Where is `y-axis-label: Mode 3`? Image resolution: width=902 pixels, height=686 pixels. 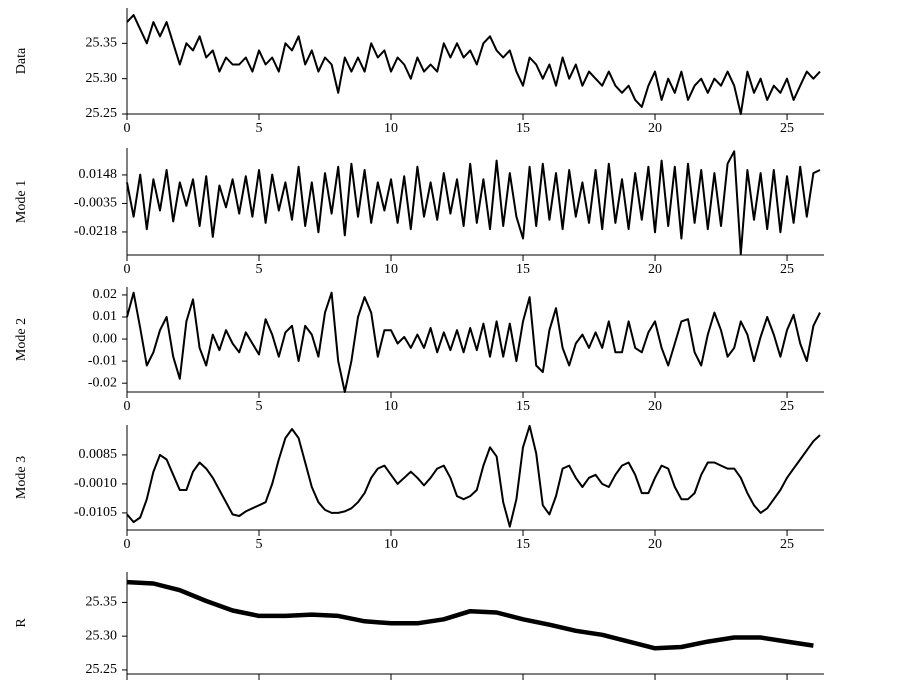
y-axis-label: Mode 3 is located at coordinates (21, 477).